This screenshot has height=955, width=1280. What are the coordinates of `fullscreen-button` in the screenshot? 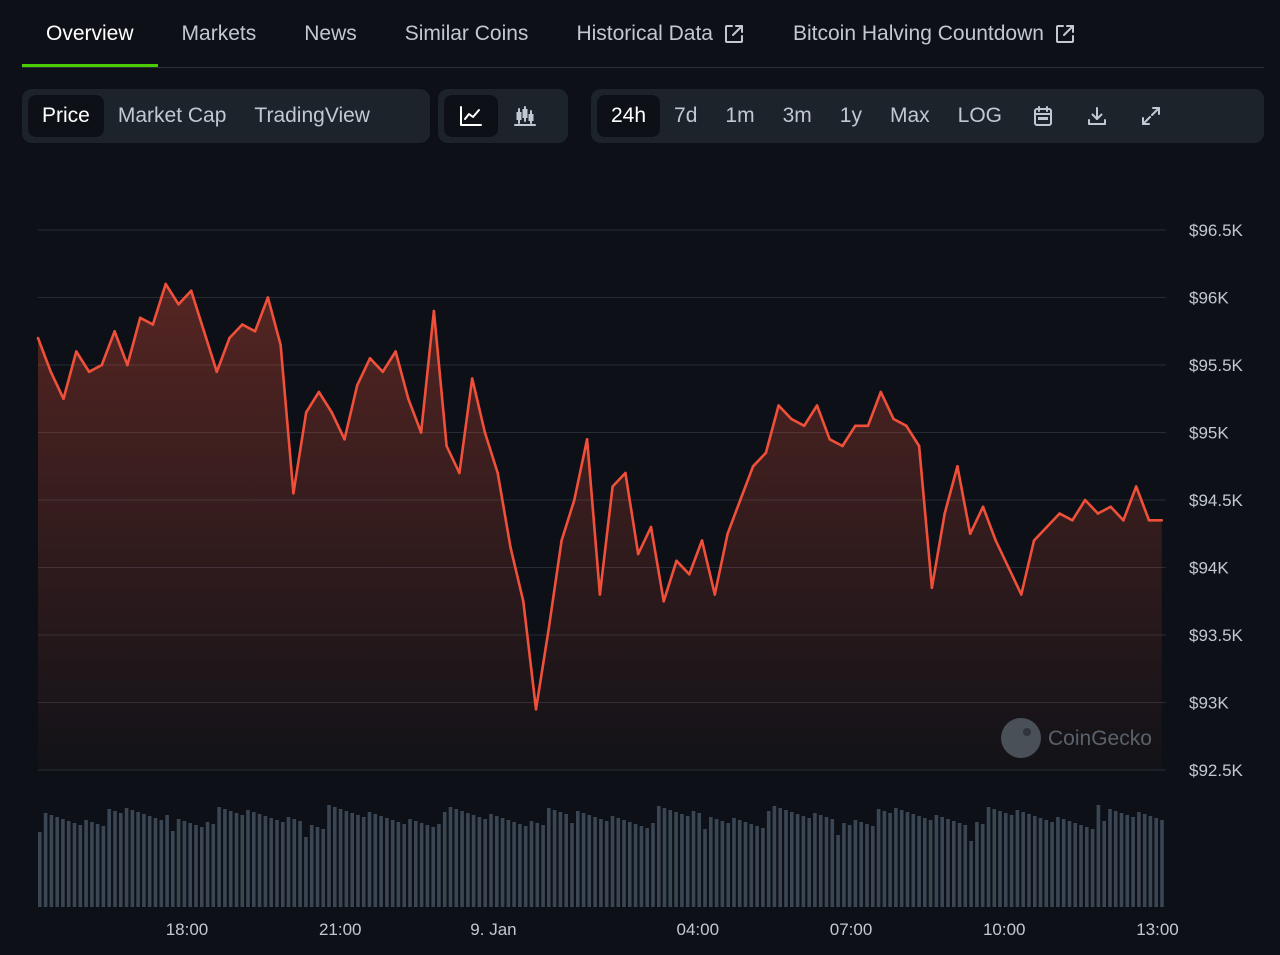 It's located at (1151, 116).